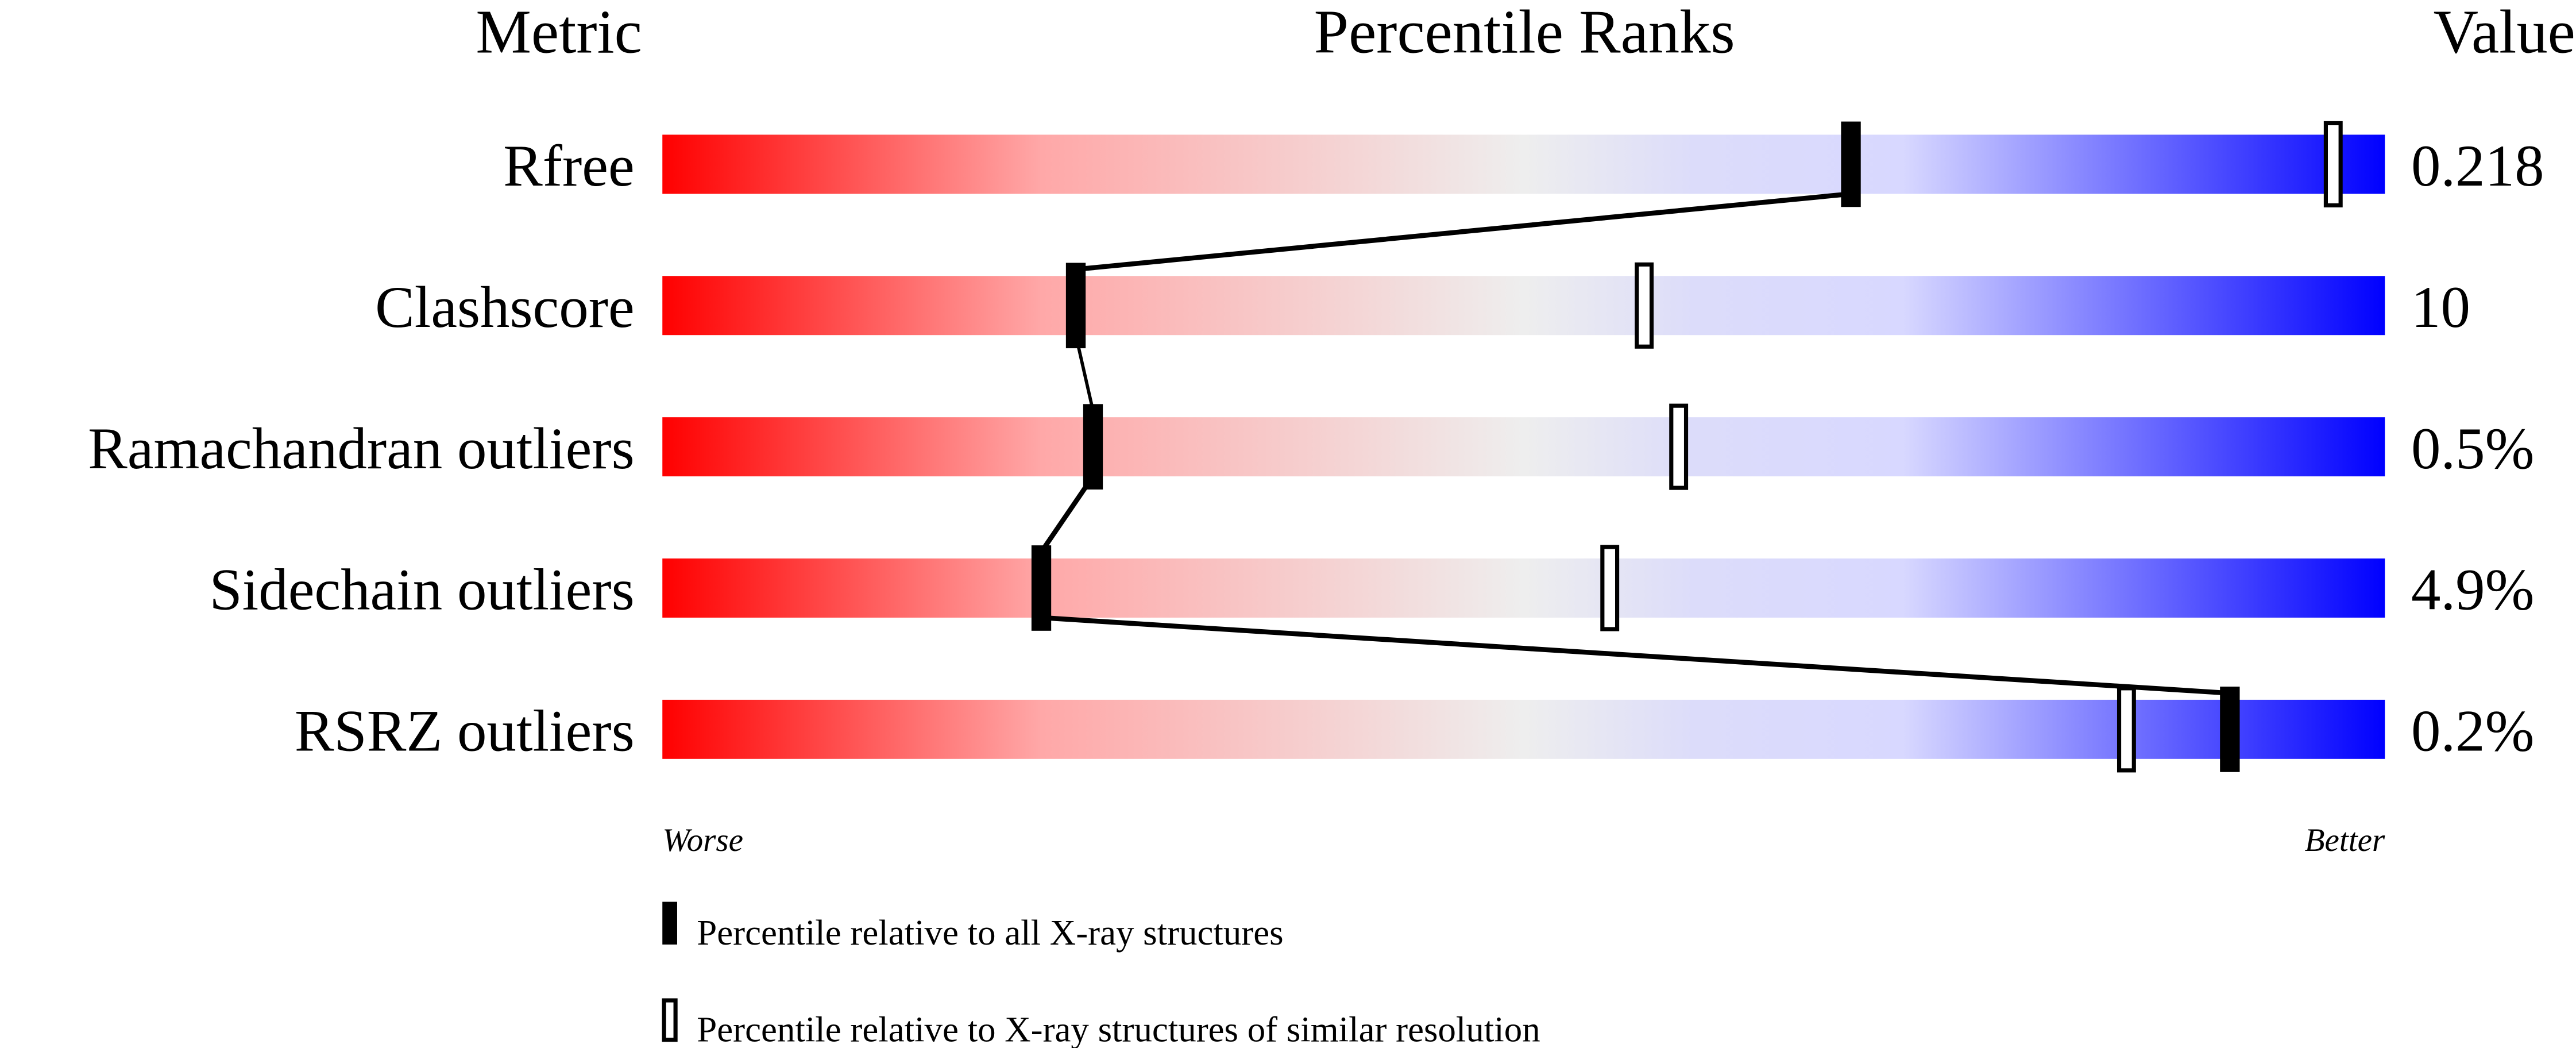  Describe the element at coordinates (559, 33) in the screenshot. I see `header-metric: Metric` at that location.